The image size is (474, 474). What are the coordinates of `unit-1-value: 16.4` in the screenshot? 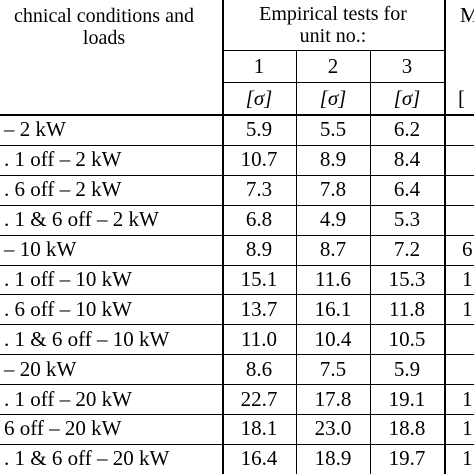 It's located at (259, 458).